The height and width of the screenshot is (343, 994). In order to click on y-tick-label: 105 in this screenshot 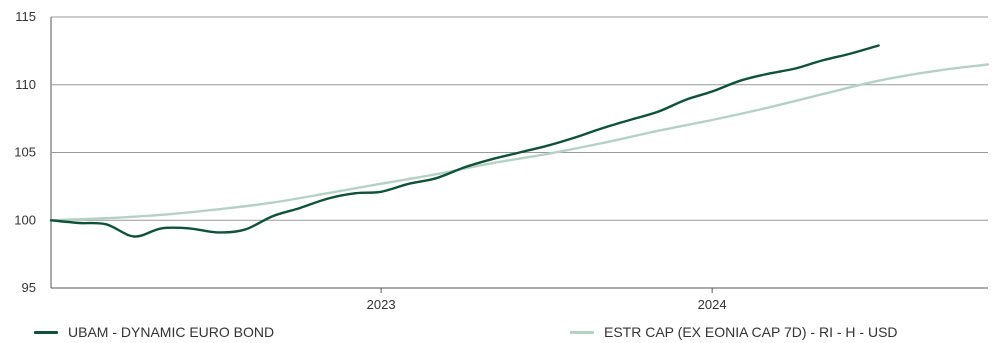, I will do `click(25, 152)`.